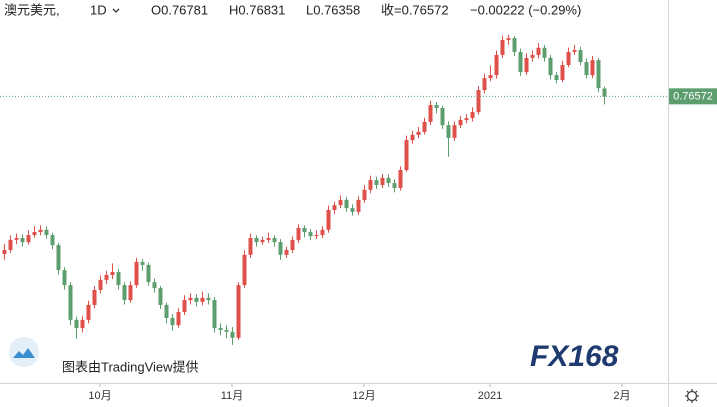  Describe the element at coordinates (490, 396) in the screenshot. I see `x-tick-label: 2021` at that location.